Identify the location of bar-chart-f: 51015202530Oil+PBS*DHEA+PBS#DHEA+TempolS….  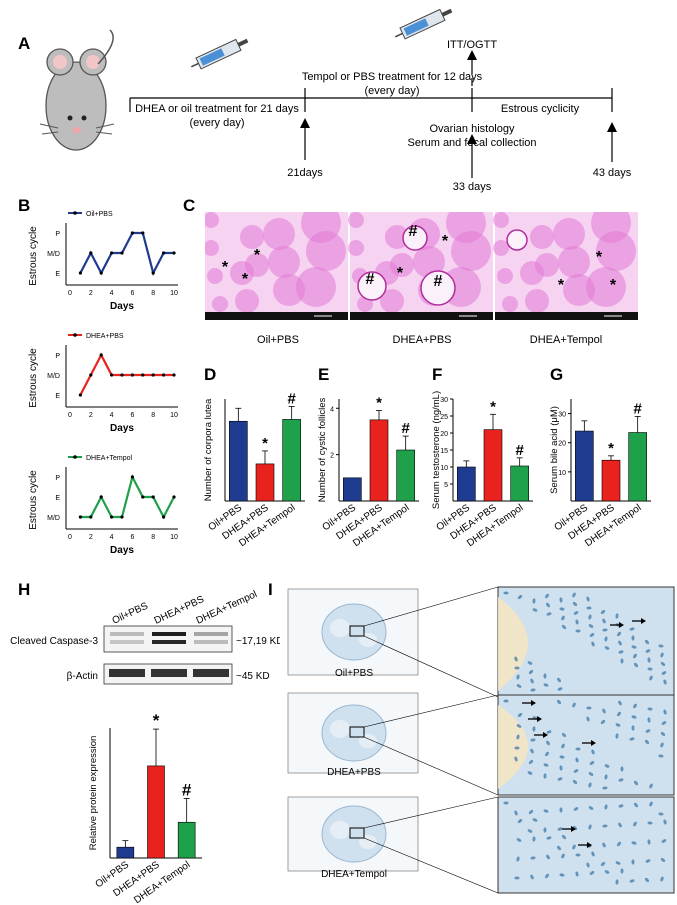
(482, 470).